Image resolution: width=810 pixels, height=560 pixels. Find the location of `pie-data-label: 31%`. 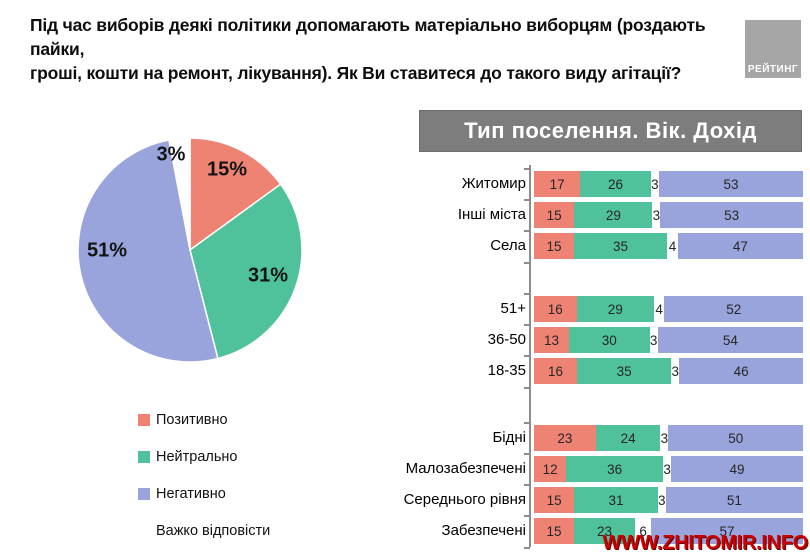

pie-data-label: 31% is located at coordinates (268, 275).